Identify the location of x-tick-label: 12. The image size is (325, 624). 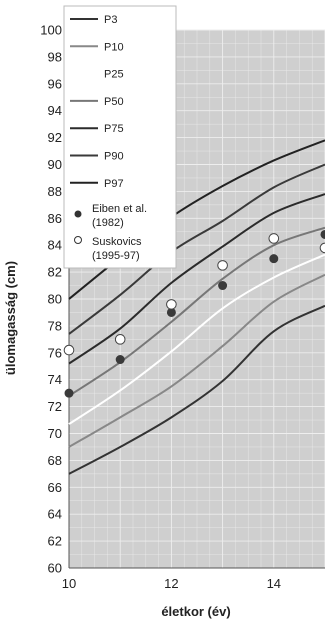
(171, 583).